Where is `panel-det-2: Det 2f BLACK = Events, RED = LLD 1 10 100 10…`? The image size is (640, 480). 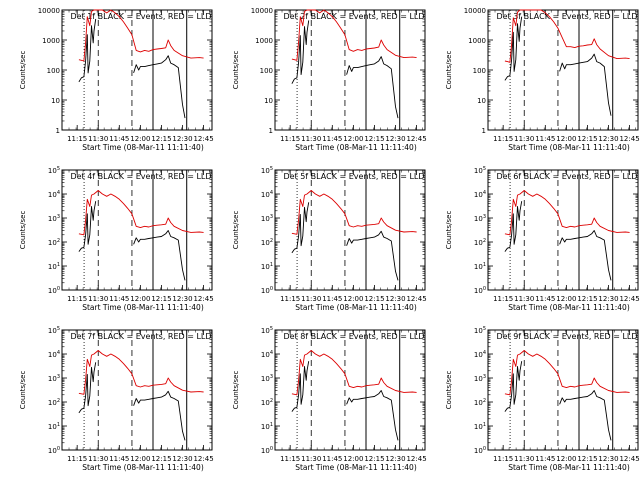
panel-det-2: Det 2f BLACK = Events, RED = LLD 1 10 100 10… is located at coordinates (329, 79).